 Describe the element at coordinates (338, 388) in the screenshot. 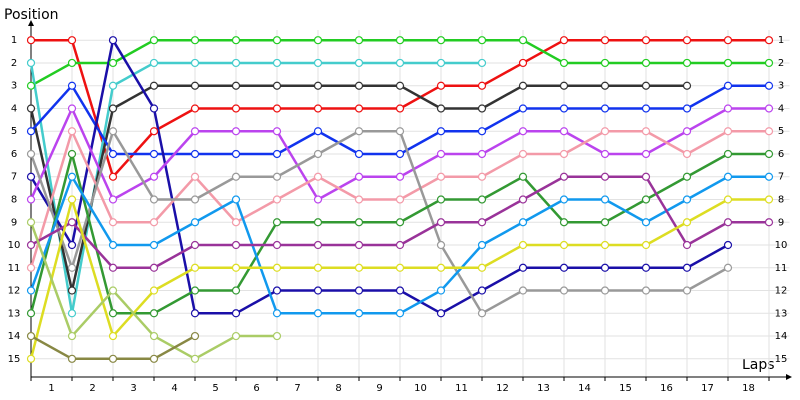

I see `x-tick-label: 8` at that location.